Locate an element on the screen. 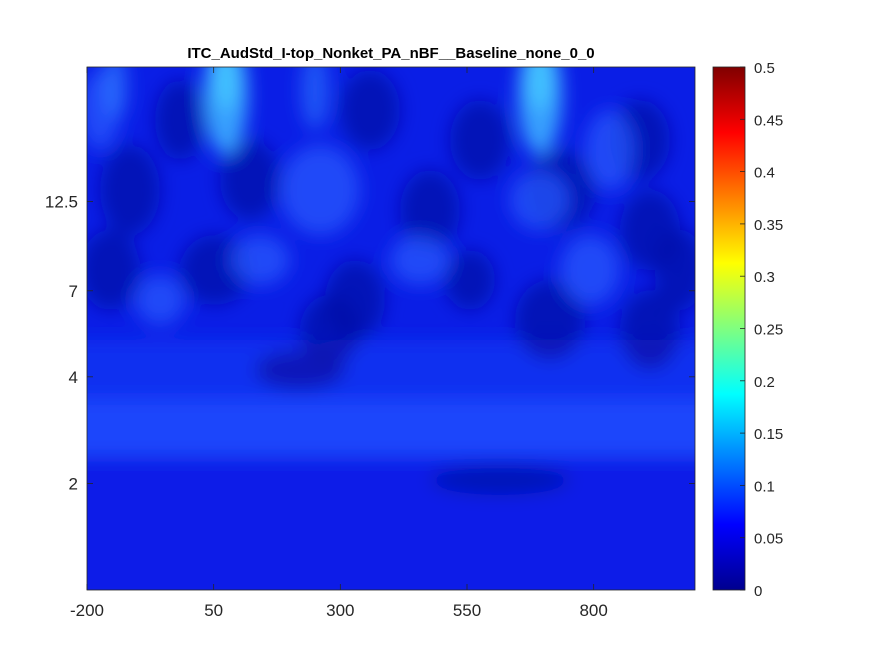  x-tick-label: -200 is located at coordinates (87, 610).